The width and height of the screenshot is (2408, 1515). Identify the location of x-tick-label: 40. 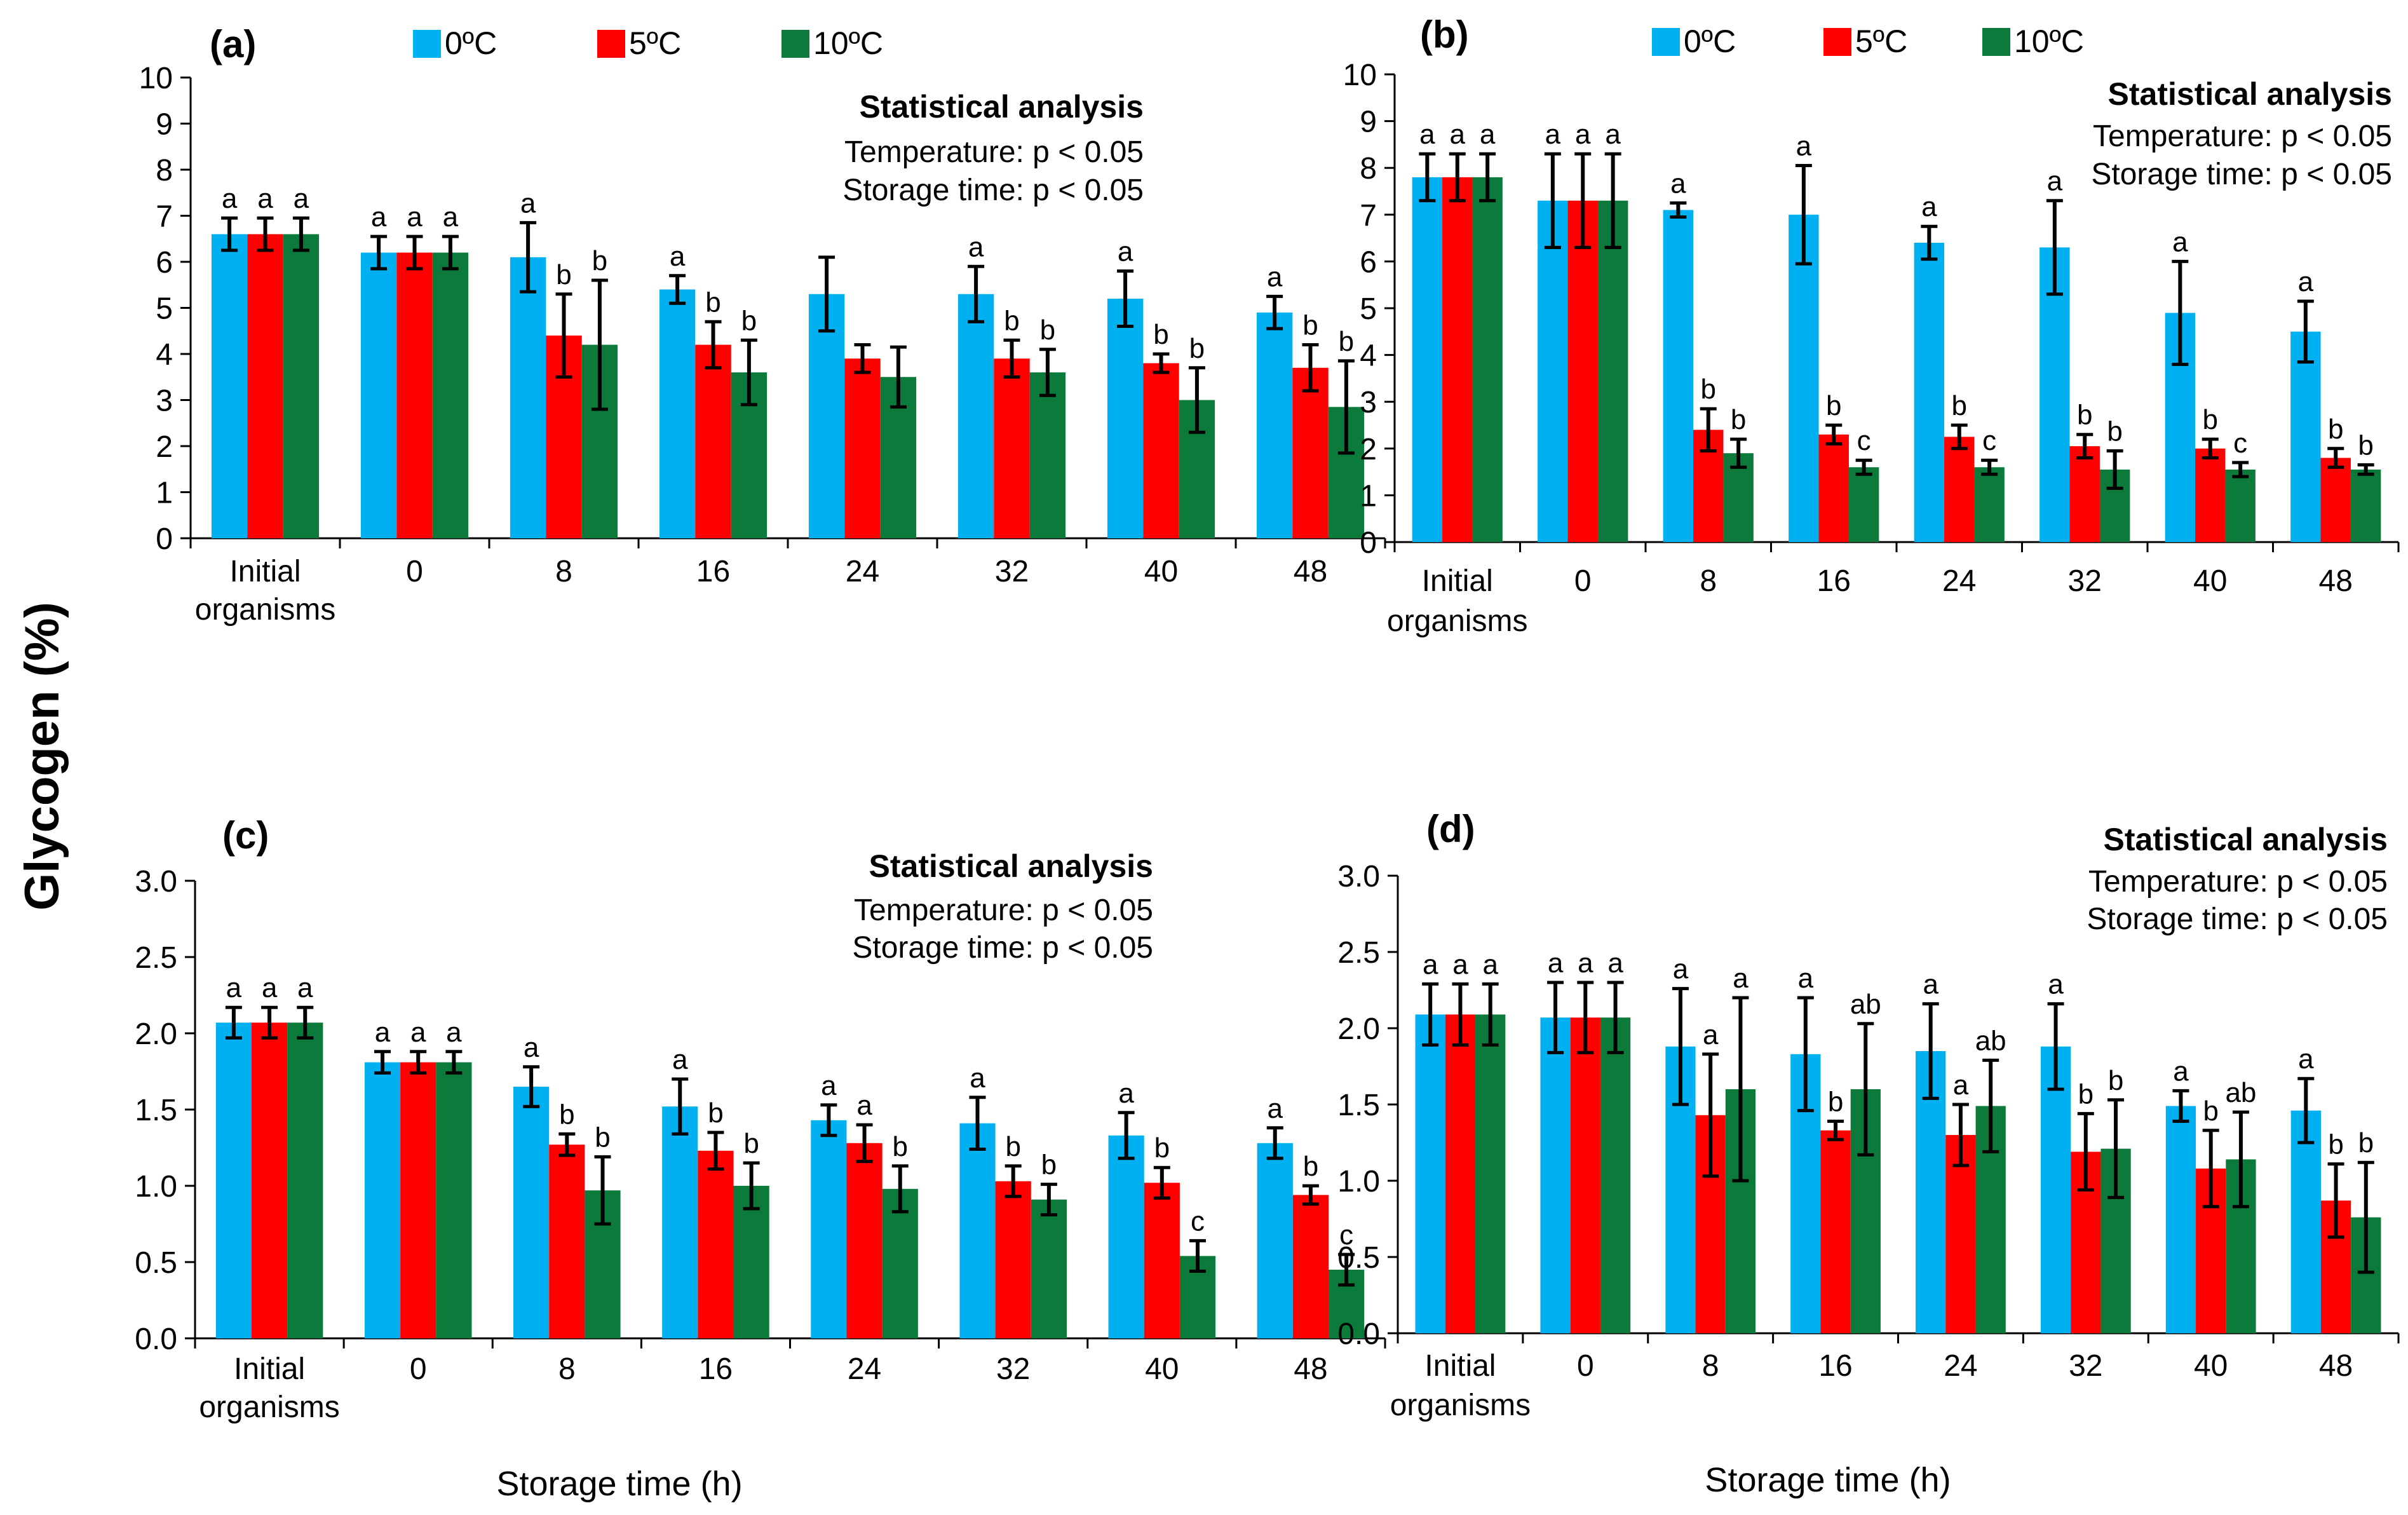
(1162, 1369).